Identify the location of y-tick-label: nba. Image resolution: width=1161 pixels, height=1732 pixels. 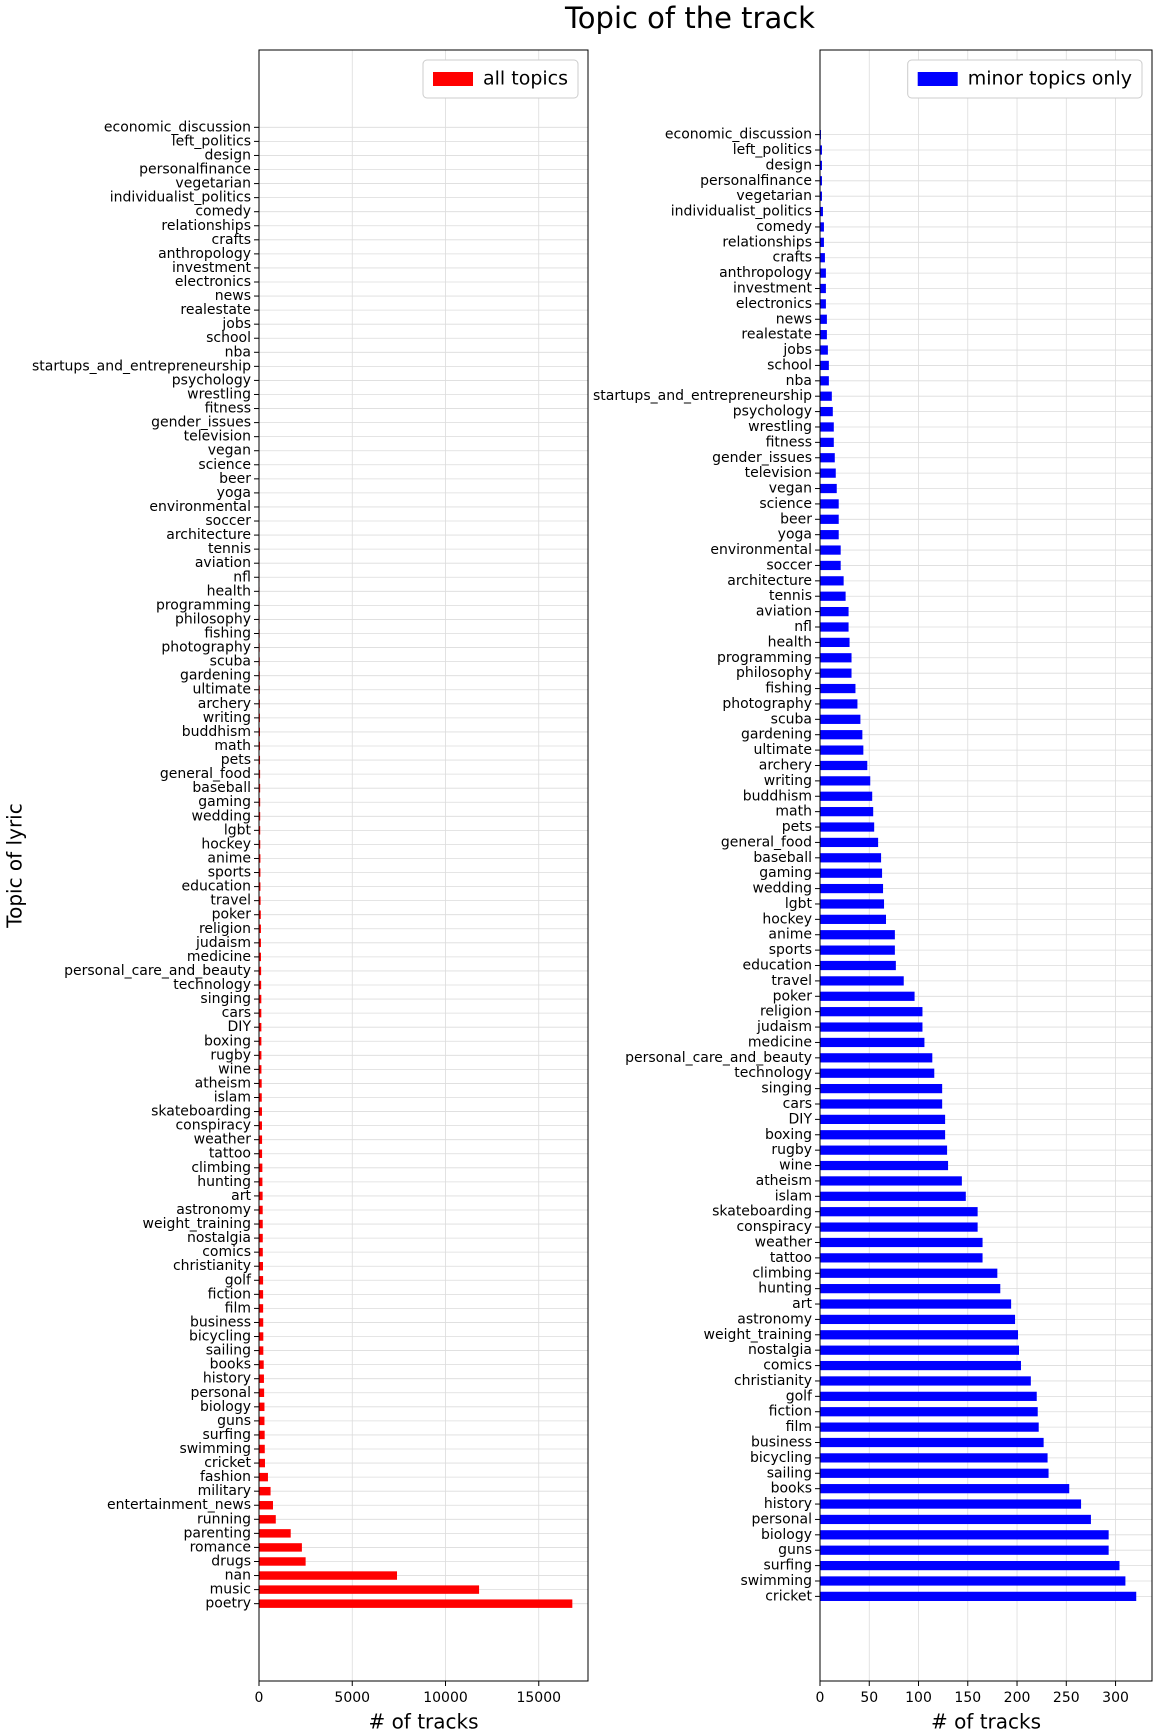
(799, 381).